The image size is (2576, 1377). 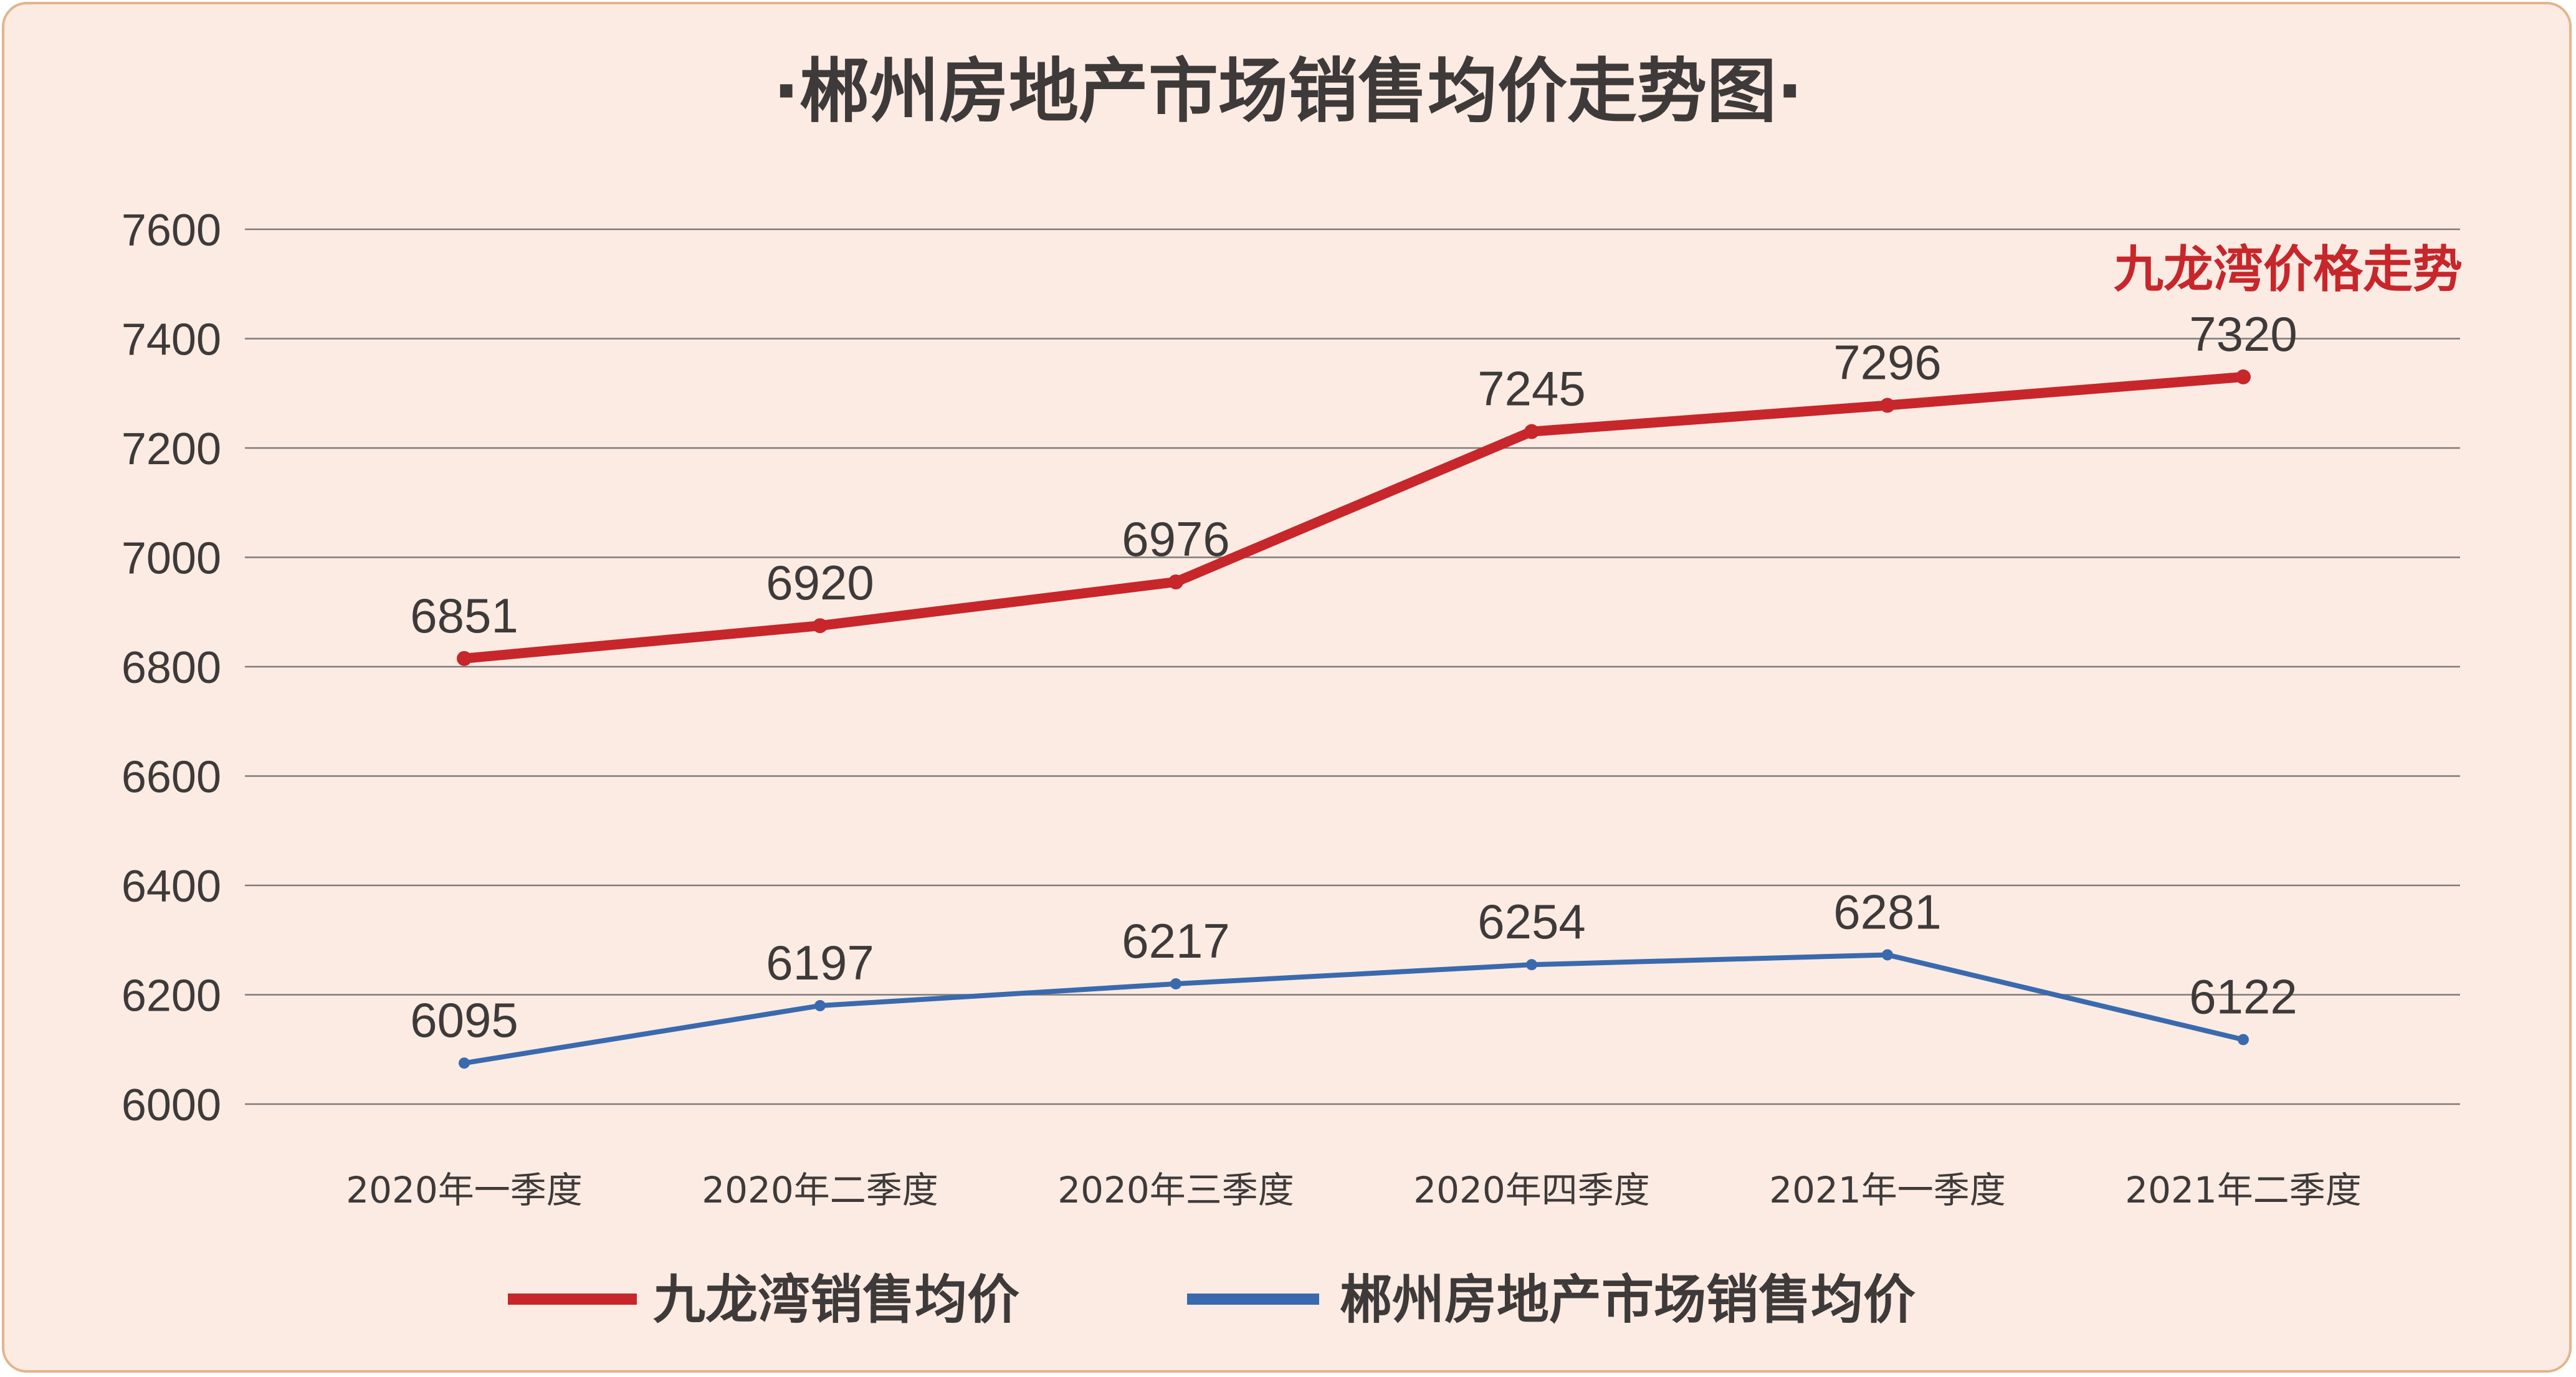 What do you see at coordinates (1531, 921) in the screenshot?
I see `data-label: 6254` at bounding box center [1531, 921].